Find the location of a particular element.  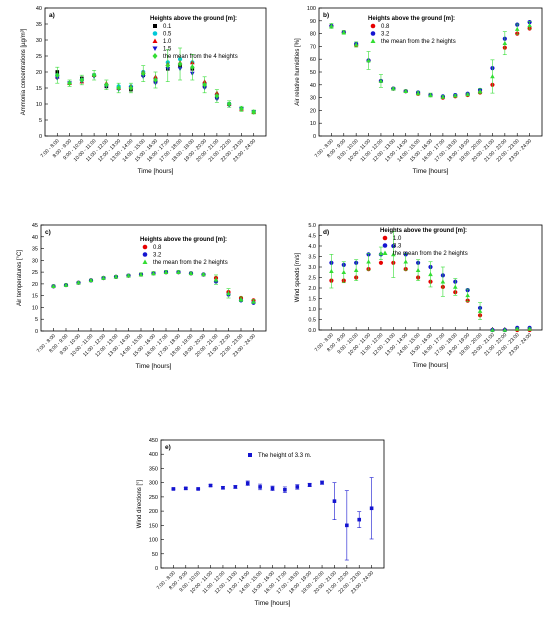

panel-label: a) is located at coordinates (52, 15).